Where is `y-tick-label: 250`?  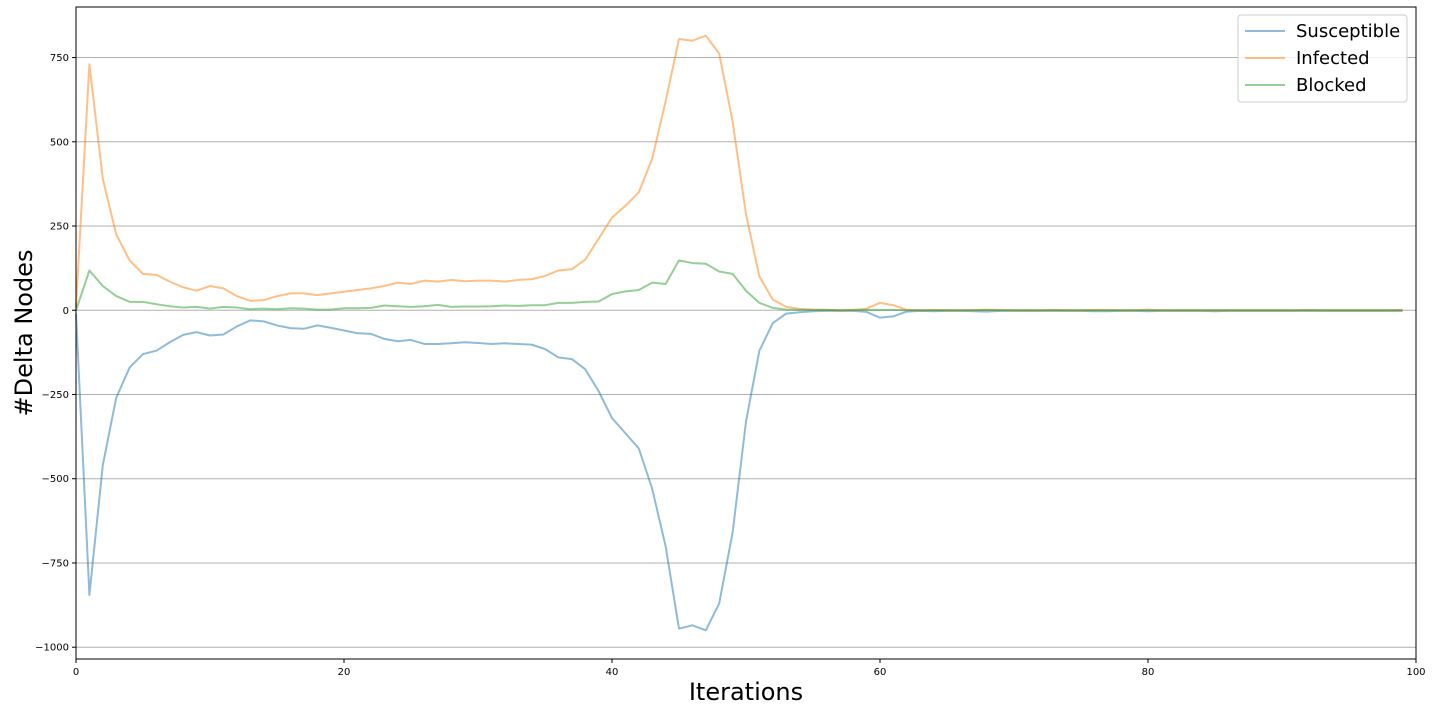 y-tick-label: 250 is located at coordinates (59, 227).